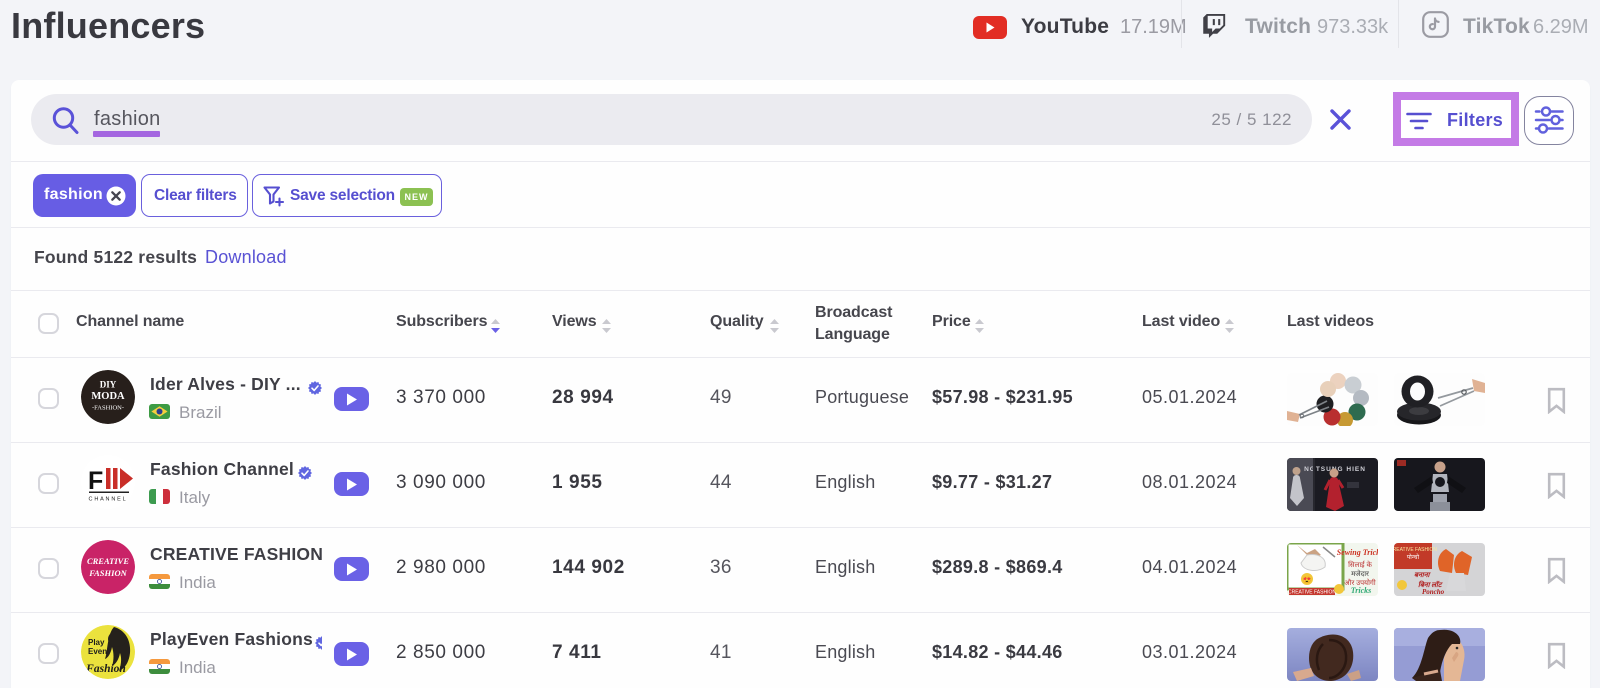 This screenshot has height=688, width=1600. What do you see at coordinates (1360, 564) in the screenshot?
I see `svg-text: सिलाई के` at bounding box center [1360, 564].